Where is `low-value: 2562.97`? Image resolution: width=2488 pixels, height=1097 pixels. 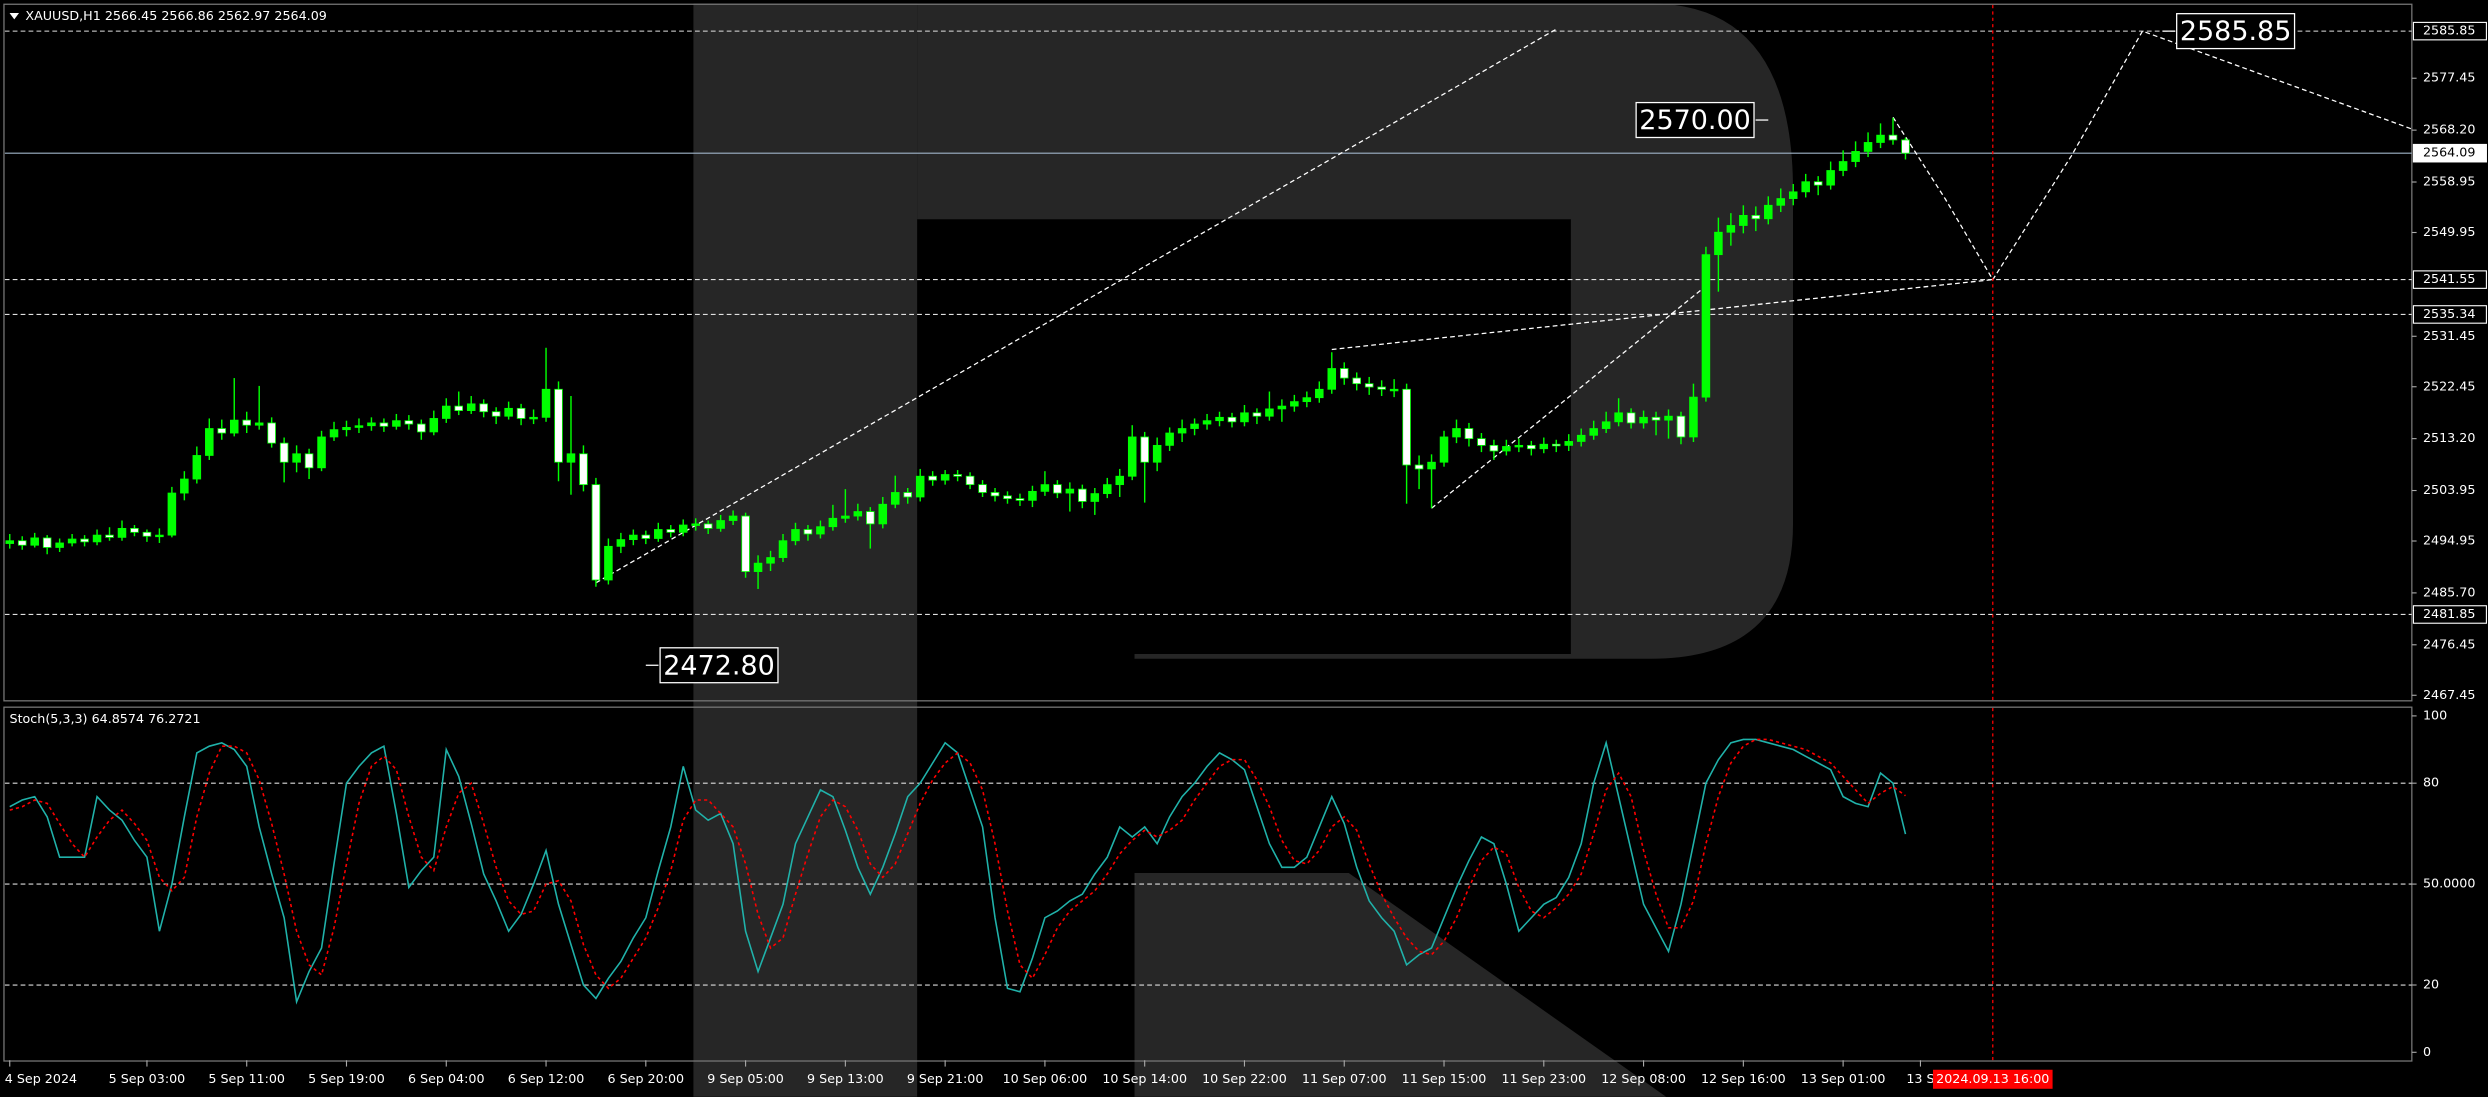
low-value: 2562.97 is located at coordinates (244, 15).